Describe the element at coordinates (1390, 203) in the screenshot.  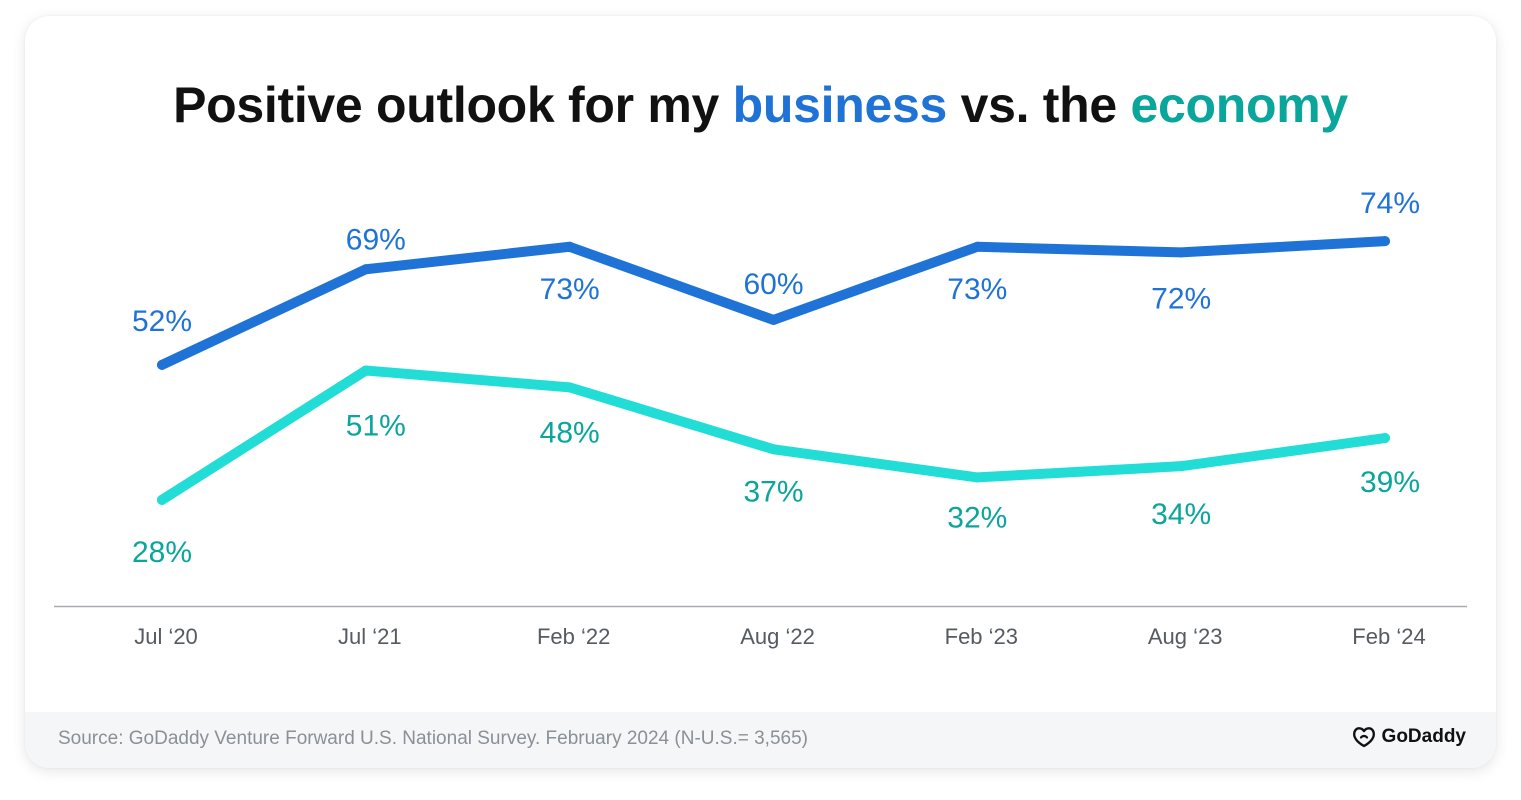
I see `data-label-business: 74%` at that location.